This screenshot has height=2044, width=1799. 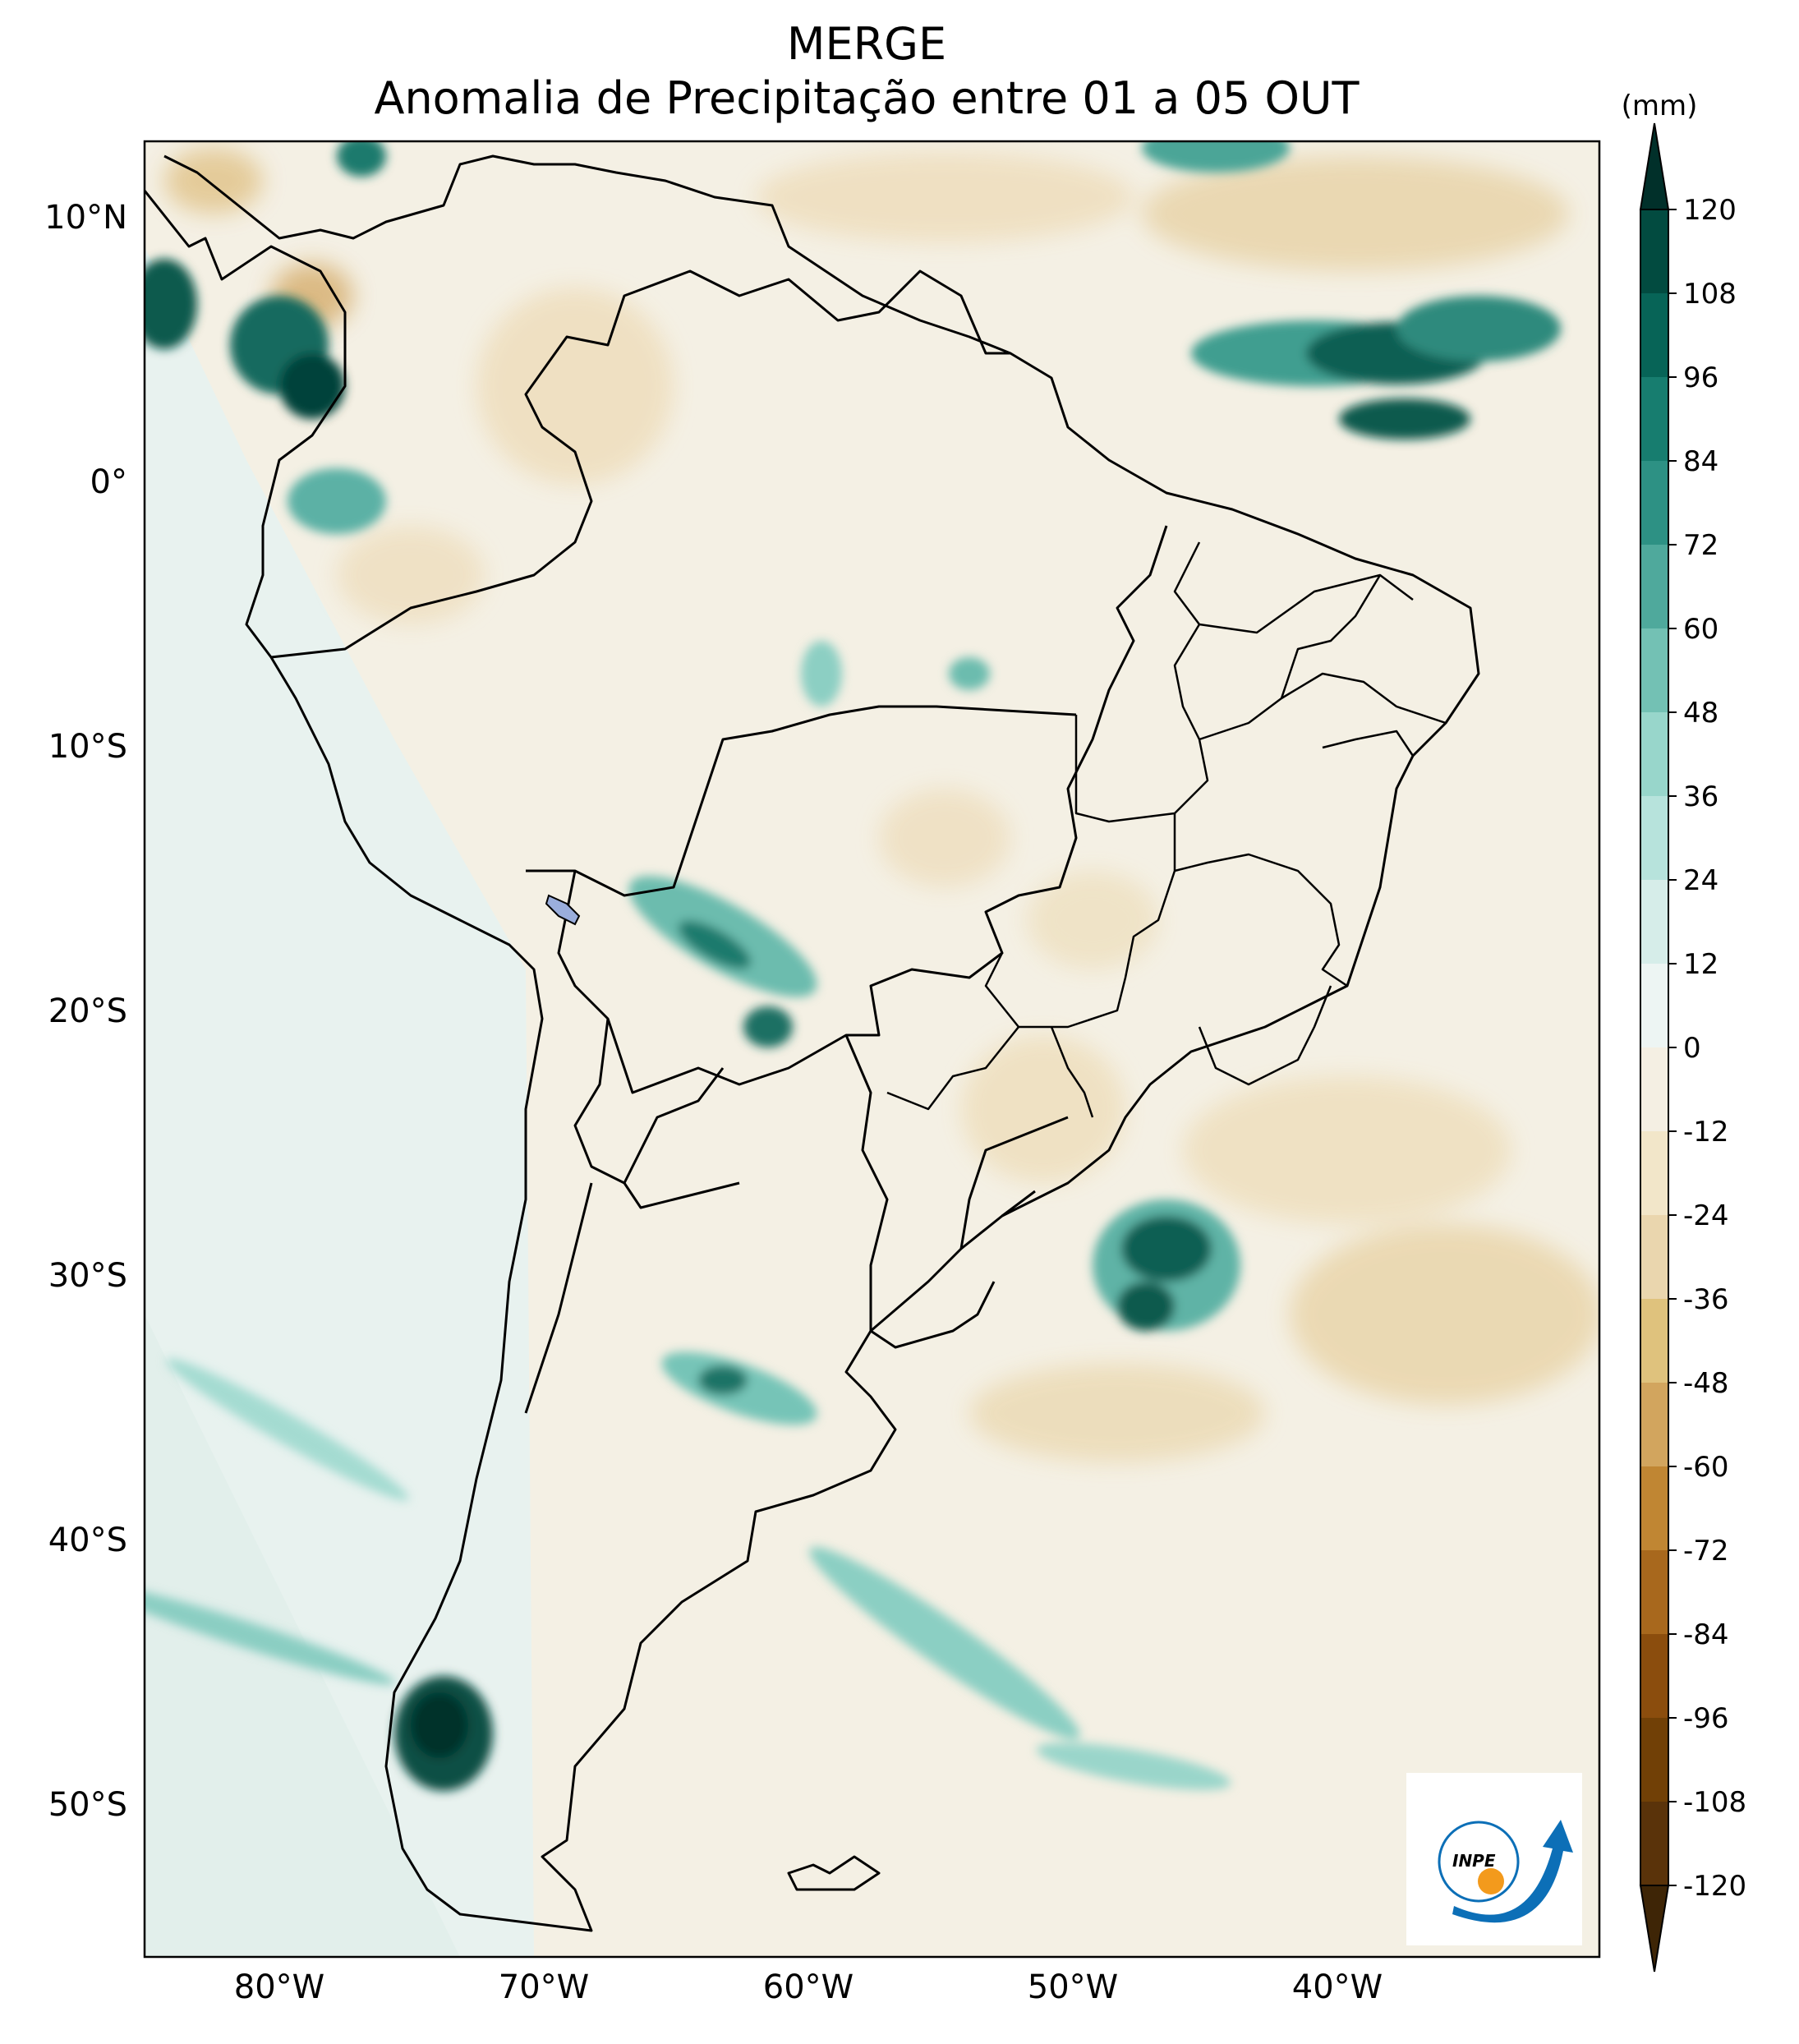 What do you see at coordinates (1700, 880) in the screenshot?
I see `colorbar-tick-label: 24` at bounding box center [1700, 880].